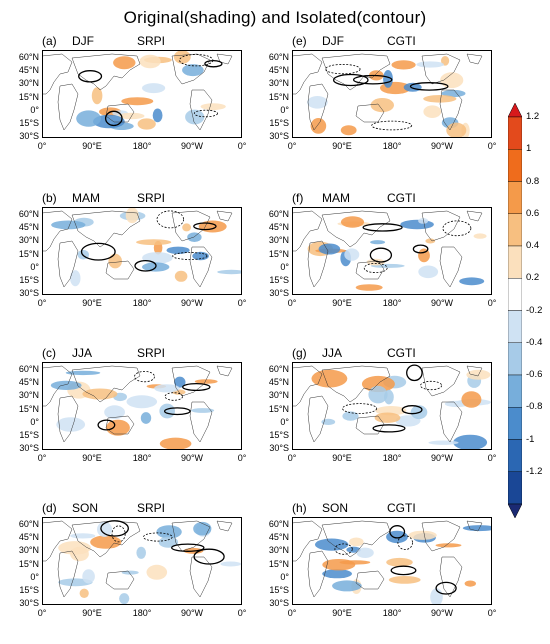 The width and height of the screenshot is (550, 644). I want to click on panel-season: SON, so click(335, 508).